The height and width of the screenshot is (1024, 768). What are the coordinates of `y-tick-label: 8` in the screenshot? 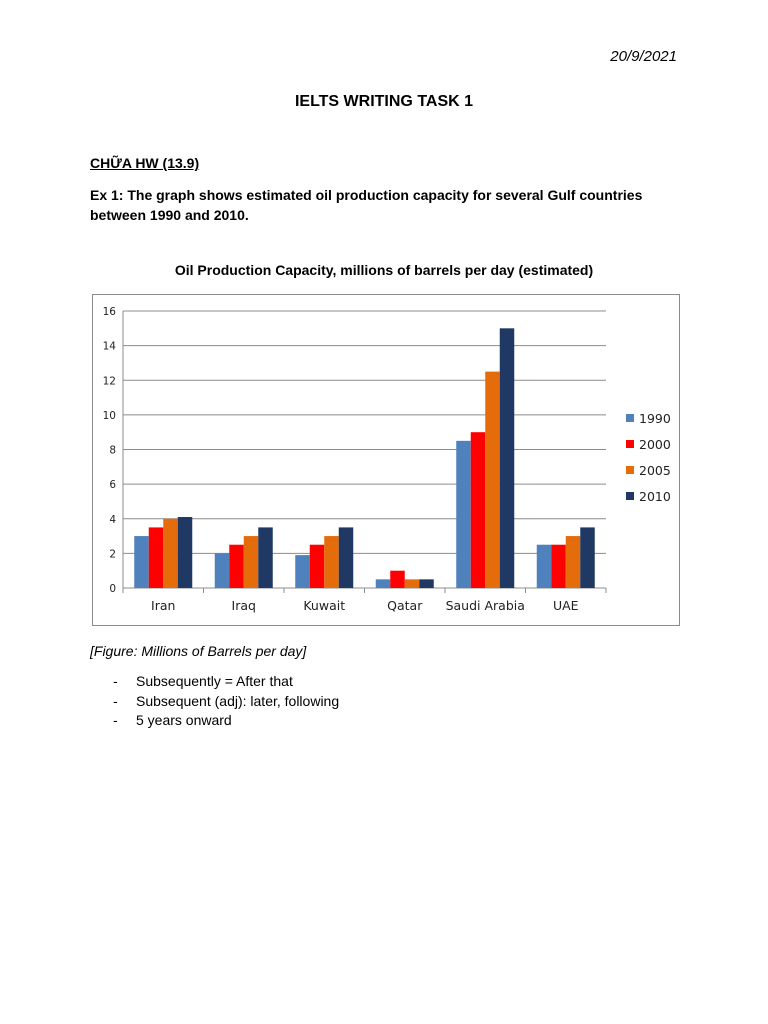 It's located at (112, 451).